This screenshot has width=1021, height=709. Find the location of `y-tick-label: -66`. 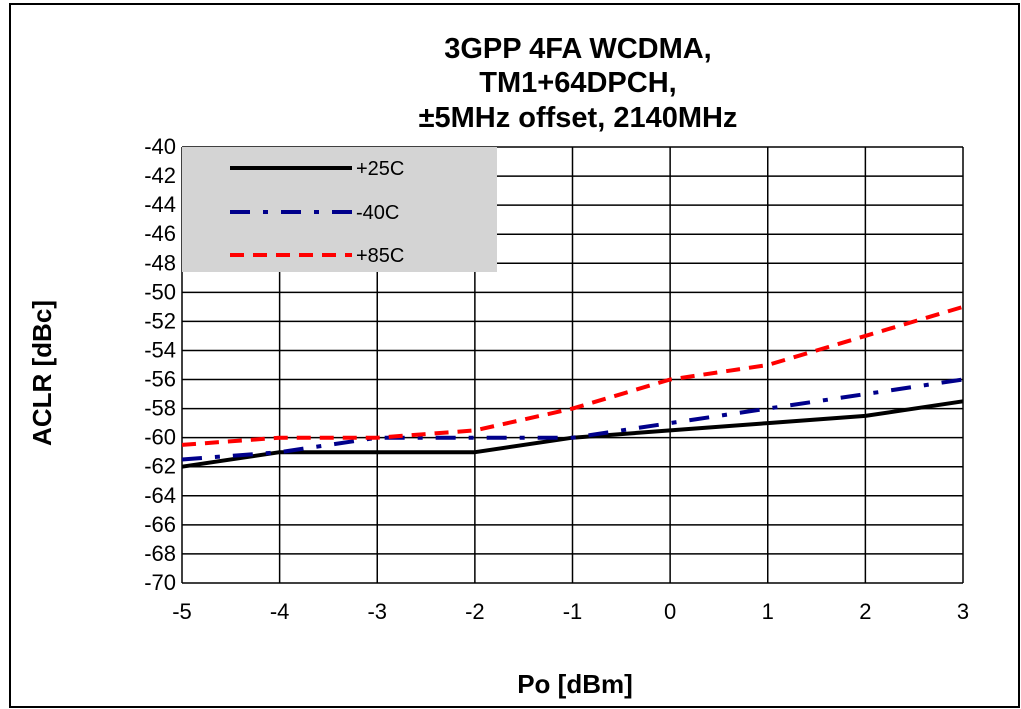

y-tick-label: -66 is located at coordinates (160, 524).